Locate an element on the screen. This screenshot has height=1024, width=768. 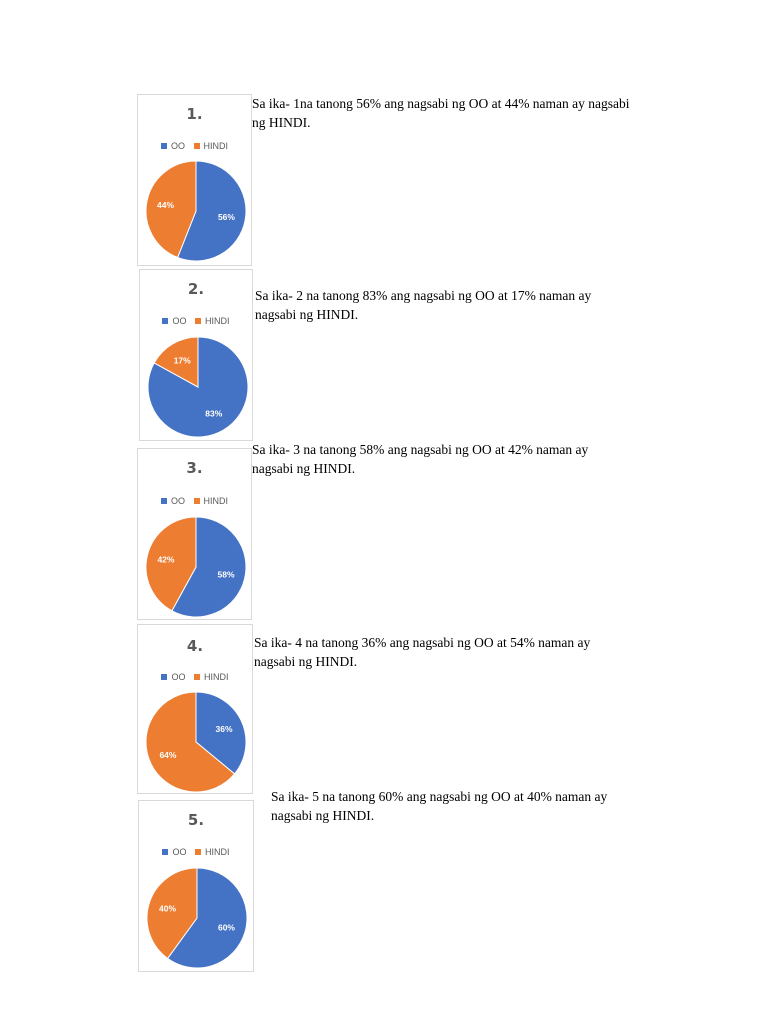
data-label-oo: 36% is located at coordinates (224, 729).